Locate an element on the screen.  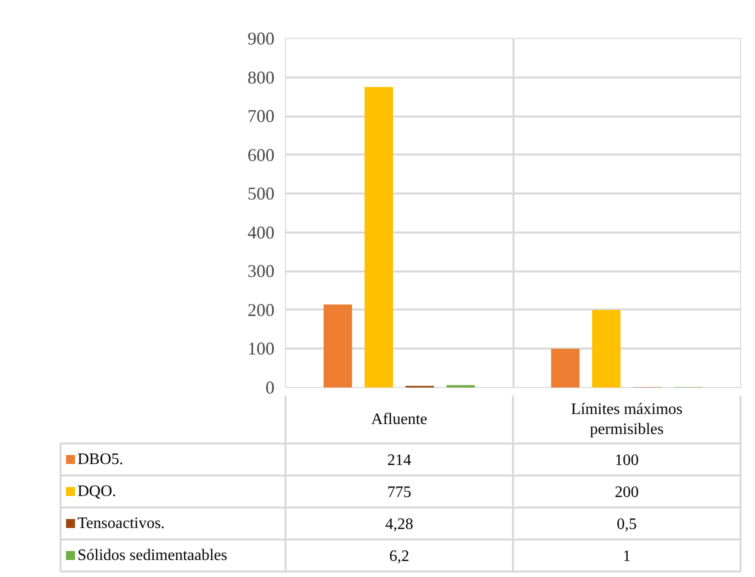
data-label: 775 is located at coordinates (399, 492).